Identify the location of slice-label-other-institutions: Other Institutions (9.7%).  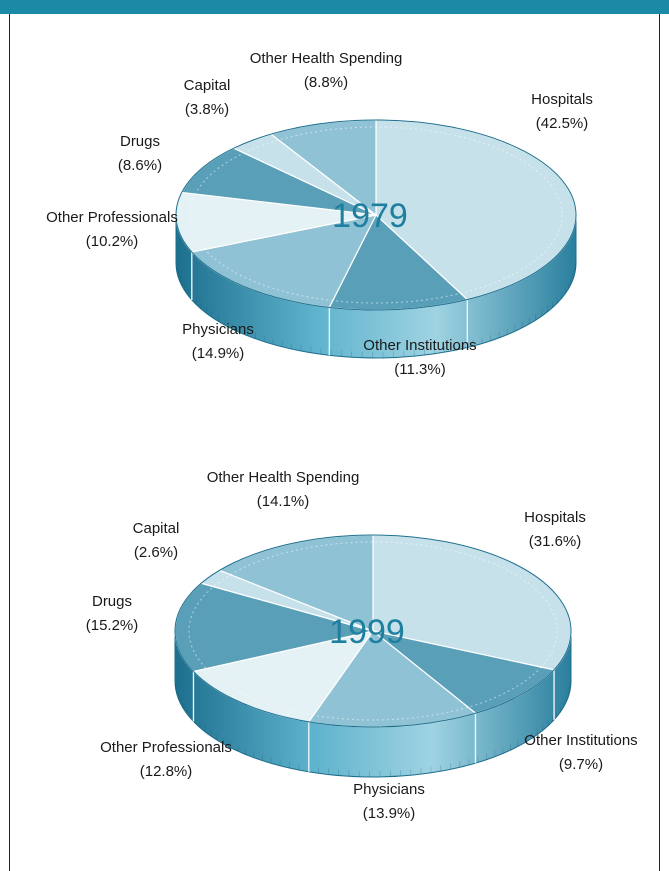
(580, 752).